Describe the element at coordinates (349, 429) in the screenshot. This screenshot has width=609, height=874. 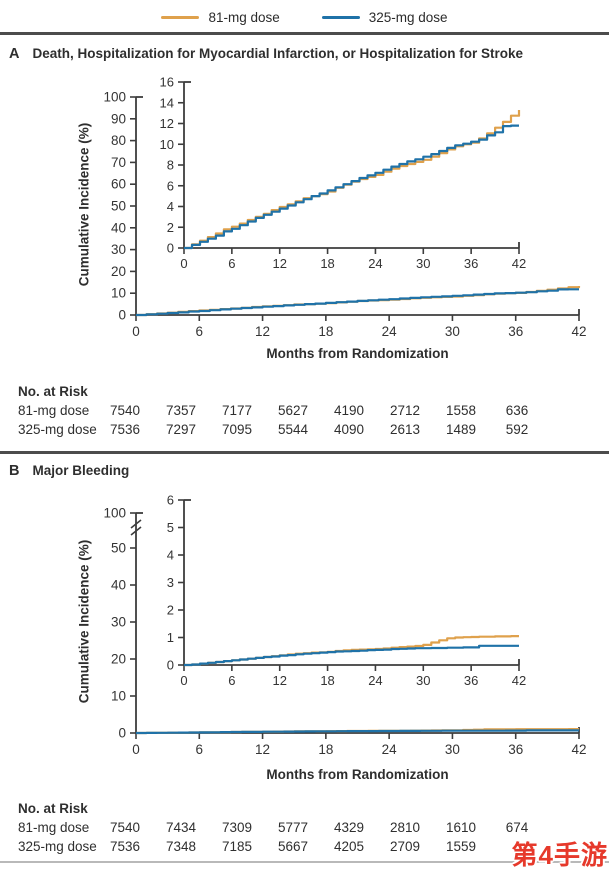
I see `risk-value: 4090` at that location.